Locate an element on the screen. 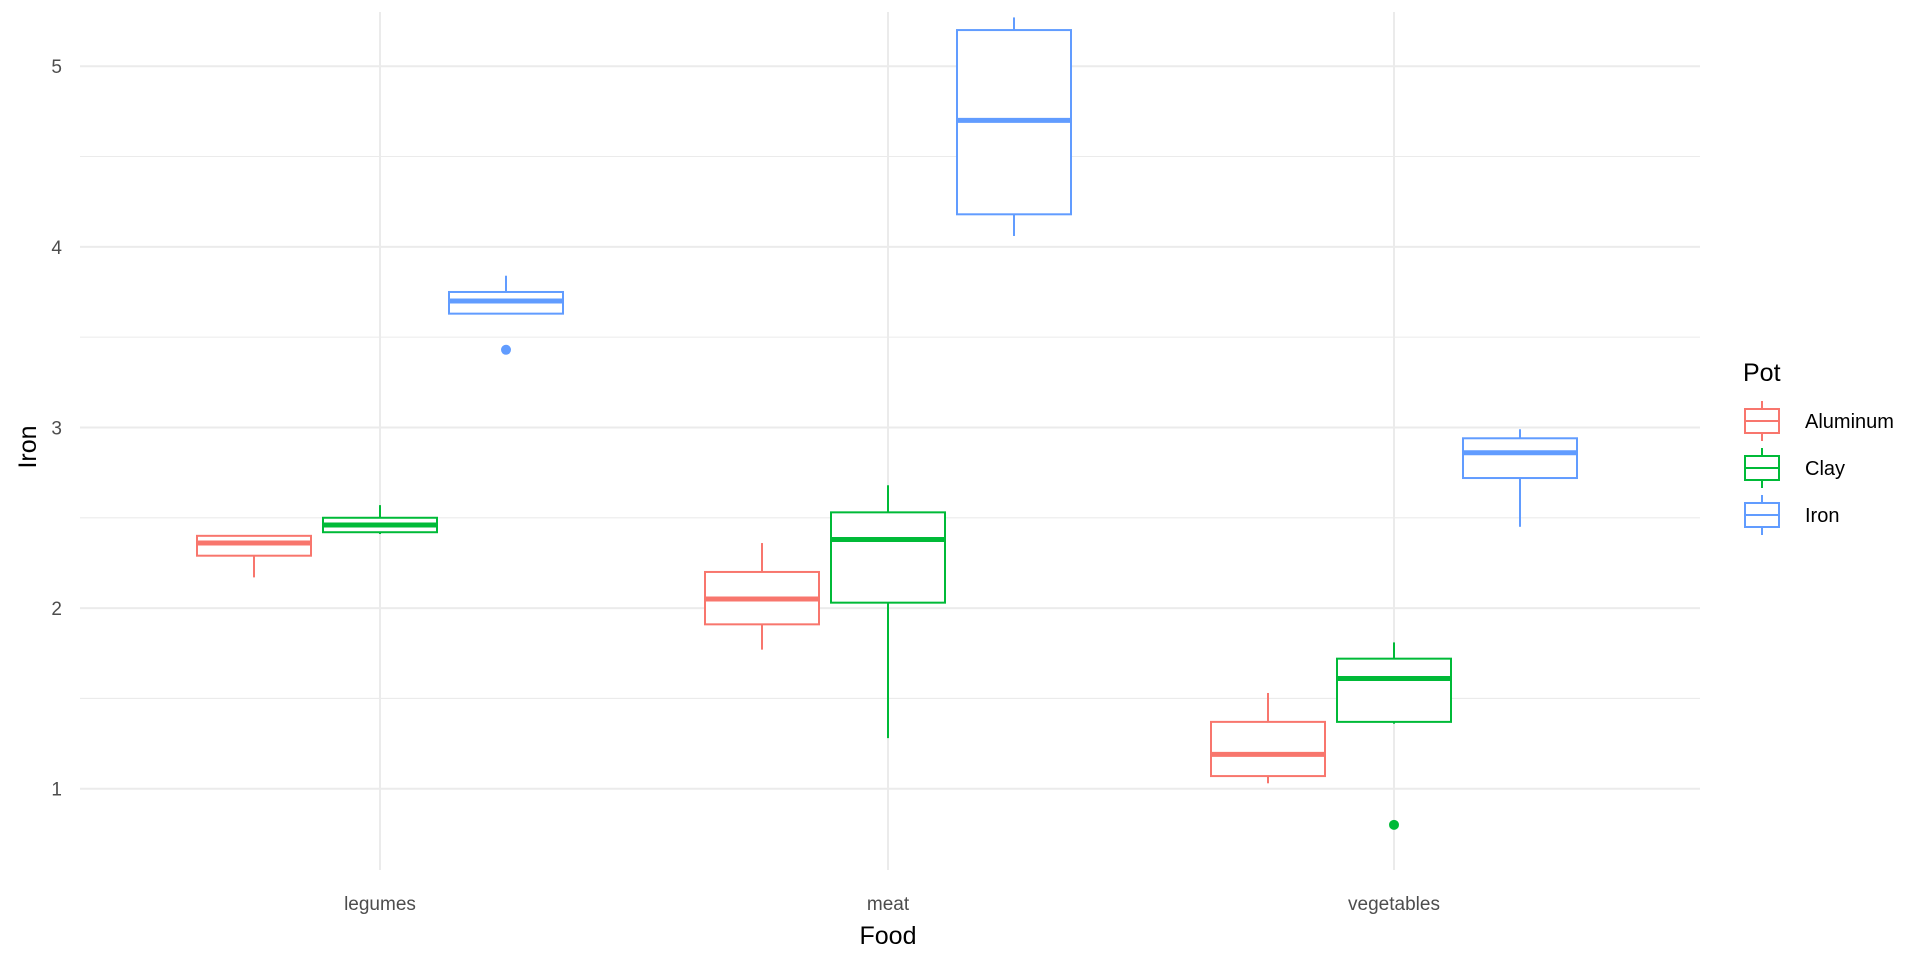  y-tick-label: 3 is located at coordinates (56, 428).